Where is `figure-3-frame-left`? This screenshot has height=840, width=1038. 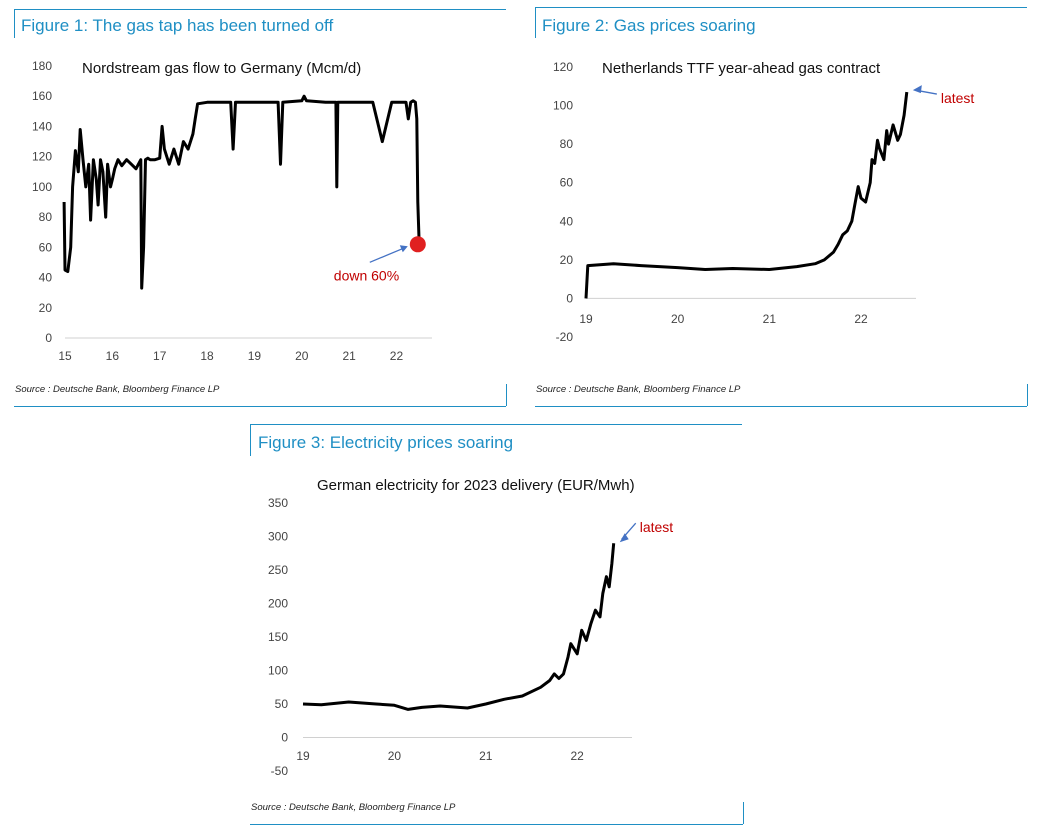
figure-3-frame-left is located at coordinates (250, 440).